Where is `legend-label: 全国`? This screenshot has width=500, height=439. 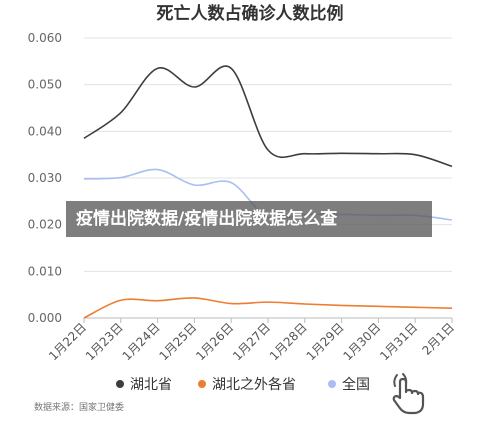
legend-label: 全国 is located at coordinates (356, 384).